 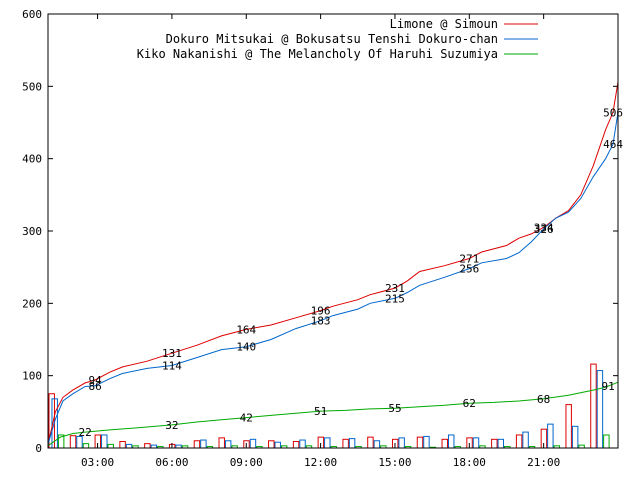 I want to click on data-label: 94, so click(x=95, y=380).